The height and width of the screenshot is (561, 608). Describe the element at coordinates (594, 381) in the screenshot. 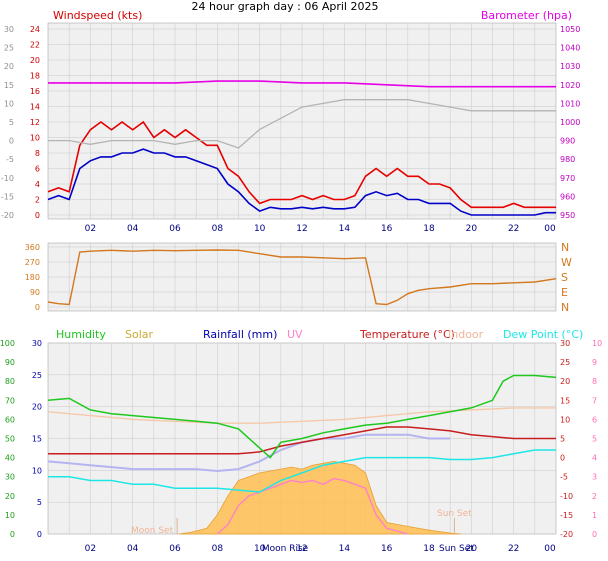

I see `uv-tick-label: 8` at that location.